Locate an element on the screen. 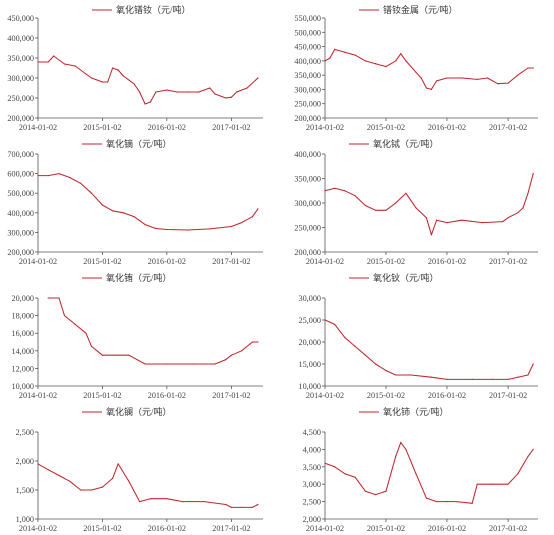 The height and width of the screenshot is (535, 554). chart-title: 氧化钬（元/吨） is located at coordinates (406, 277).